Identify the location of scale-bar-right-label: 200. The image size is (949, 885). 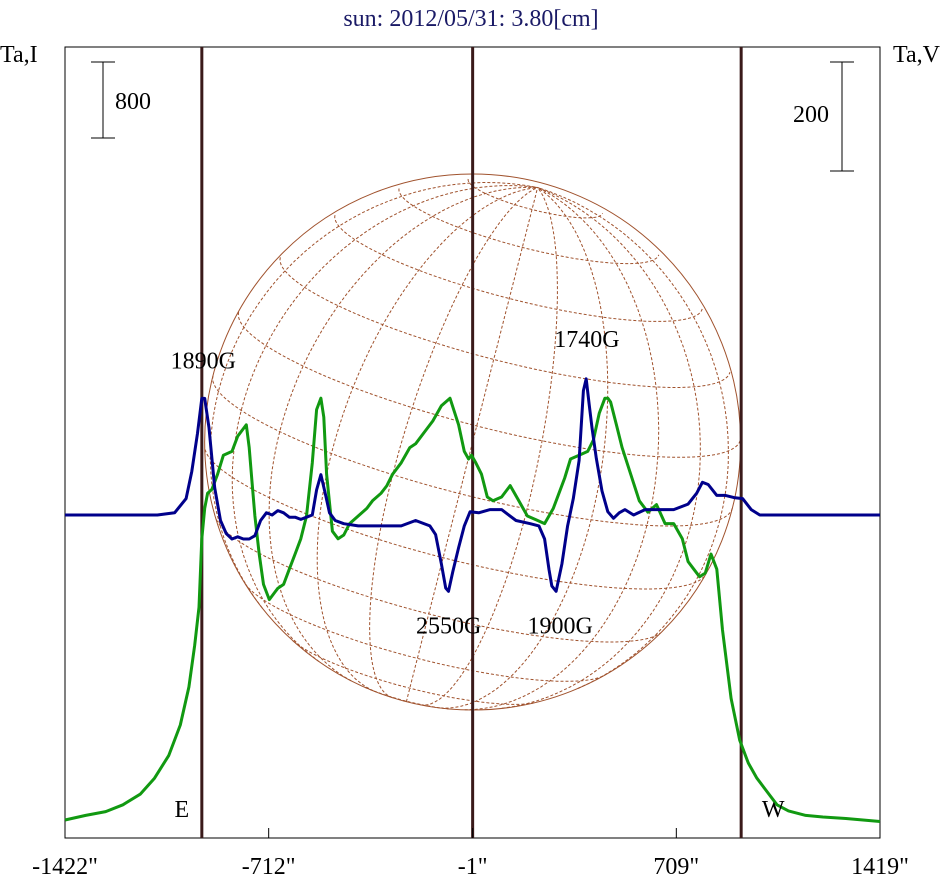
(811, 115).